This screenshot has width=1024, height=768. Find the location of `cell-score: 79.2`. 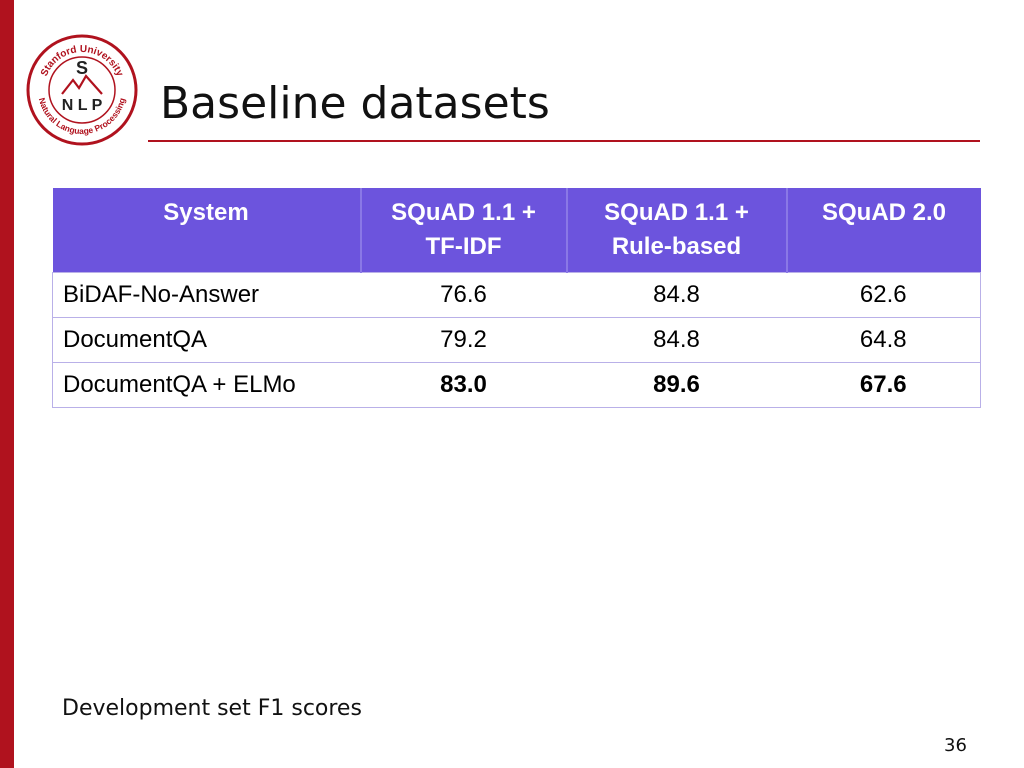

cell-score: 79.2 is located at coordinates (463, 340).